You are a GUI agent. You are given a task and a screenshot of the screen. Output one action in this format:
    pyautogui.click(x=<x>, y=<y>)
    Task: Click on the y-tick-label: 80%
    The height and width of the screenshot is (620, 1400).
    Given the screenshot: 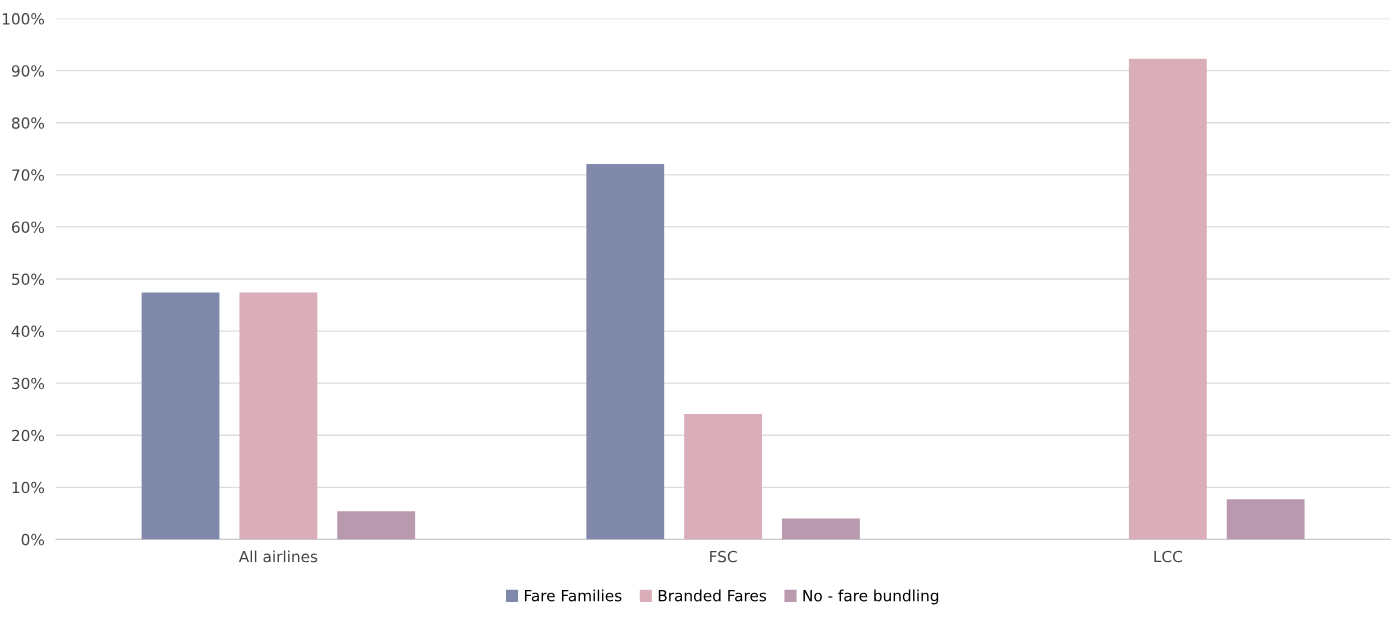 What is the action you would take?
    pyautogui.click(x=28, y=123)
    